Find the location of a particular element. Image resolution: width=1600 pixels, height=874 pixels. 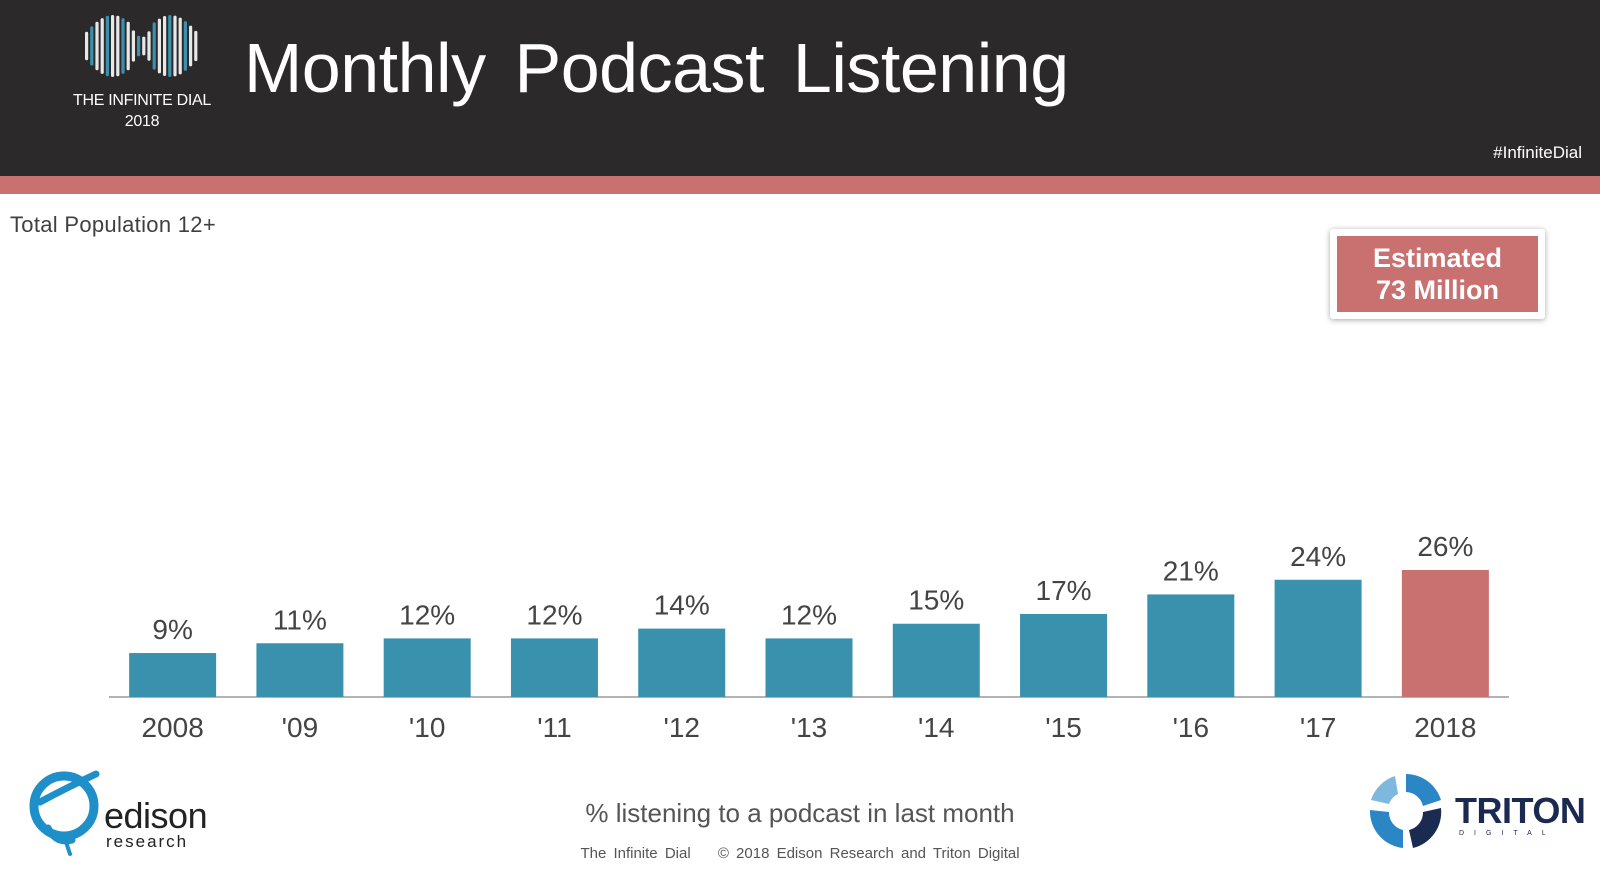

brand-line-1: THE INFINITE DIAL is located at coordinates (142, 100).